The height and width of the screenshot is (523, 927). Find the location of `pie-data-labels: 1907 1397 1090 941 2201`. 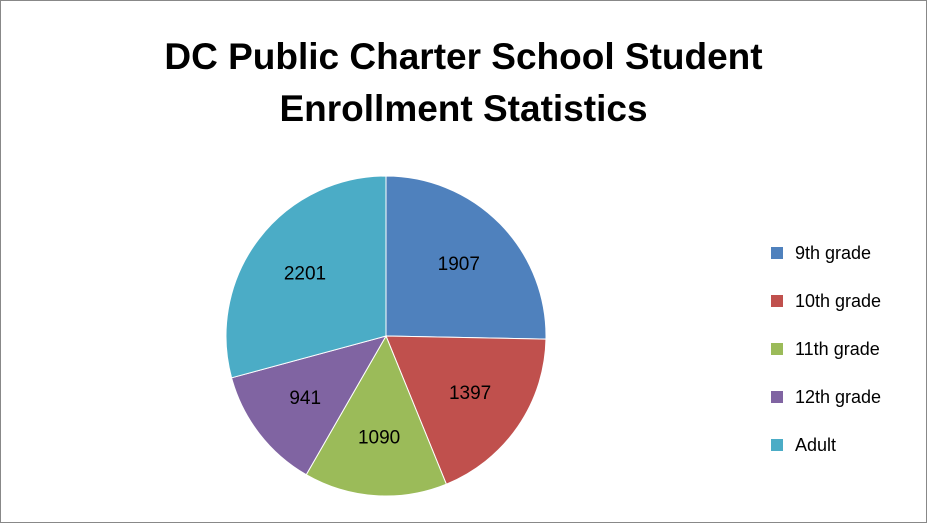

pie-data-labels: 1907 1397 1090 941 2201 is located at coordinates (387, 351).